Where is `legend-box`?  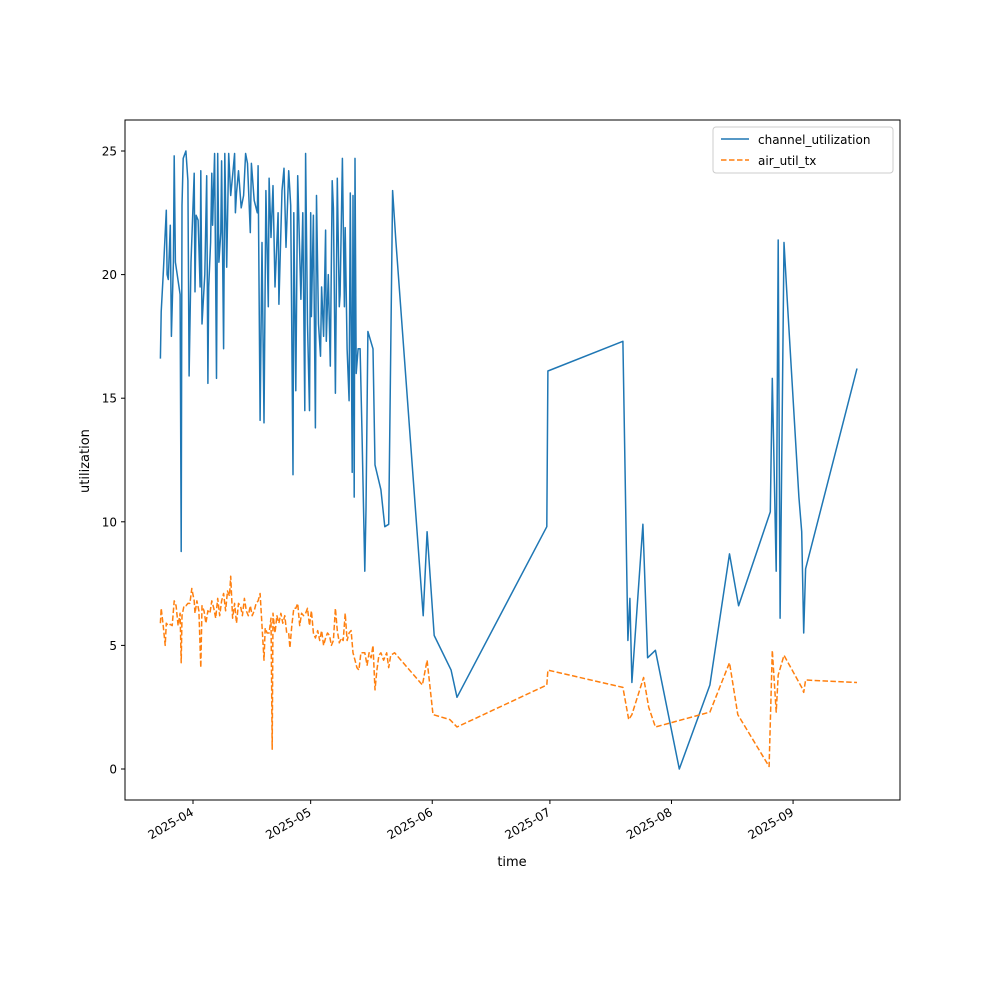
legend-box is located at coordinates (803, 150).